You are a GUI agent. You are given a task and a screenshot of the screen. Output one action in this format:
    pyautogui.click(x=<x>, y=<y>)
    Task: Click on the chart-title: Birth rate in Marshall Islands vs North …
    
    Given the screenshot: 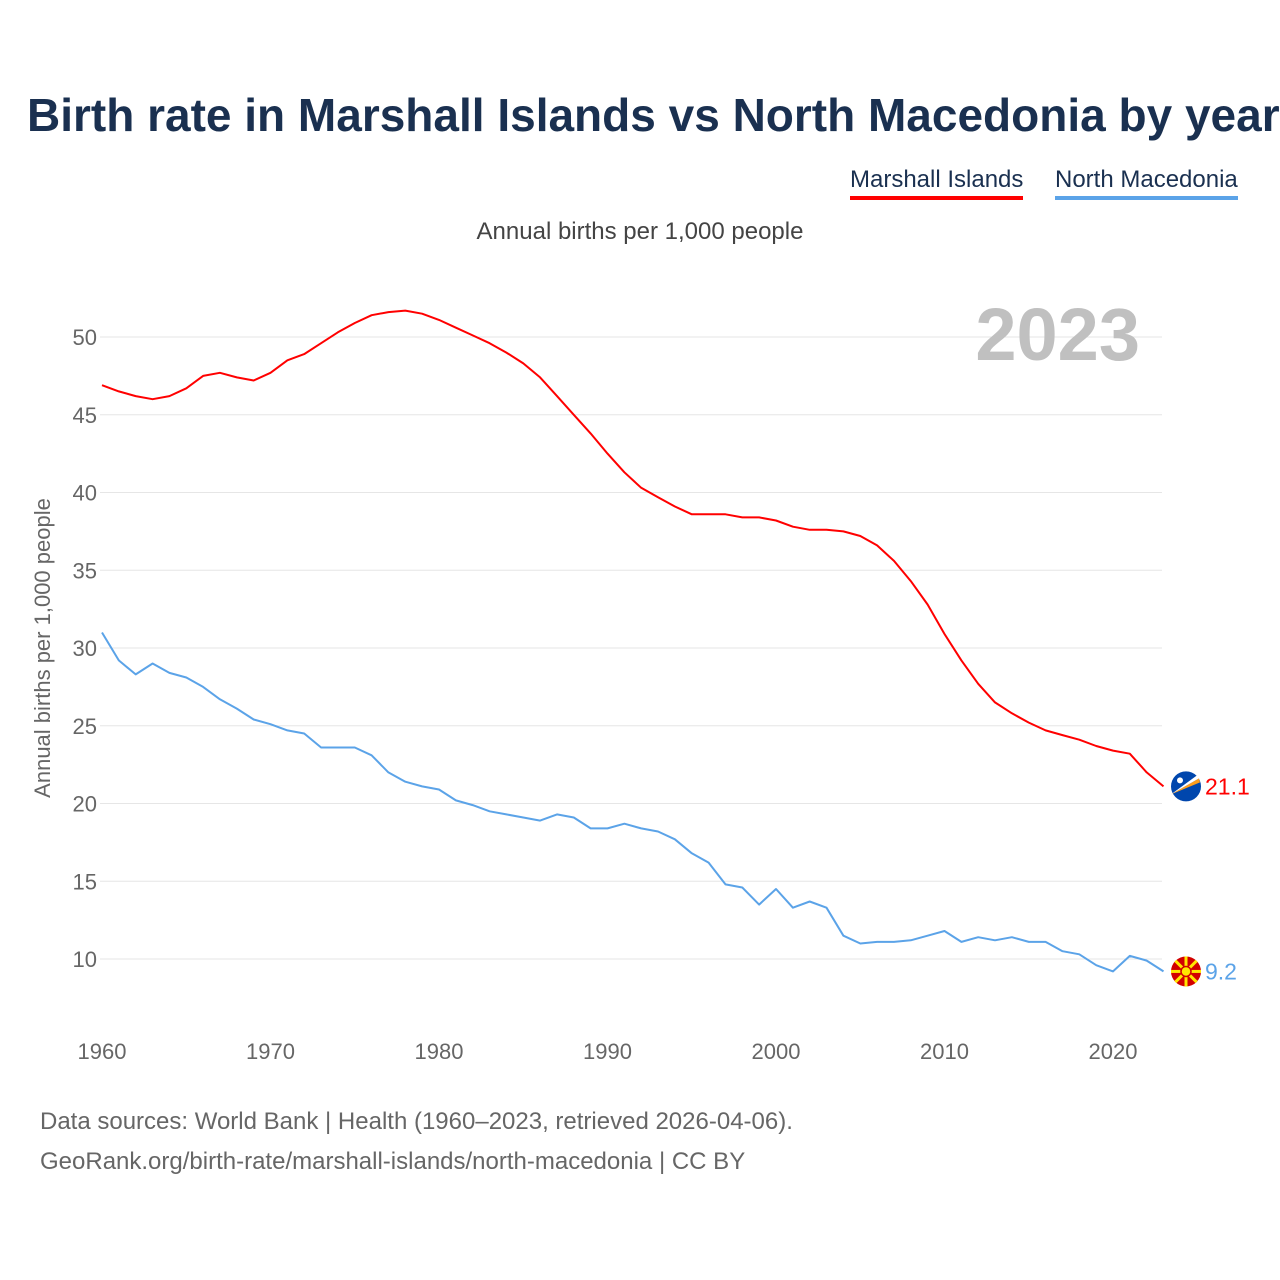 What is the action you would take?
    pyautogui.click(x=653, y=115)
    